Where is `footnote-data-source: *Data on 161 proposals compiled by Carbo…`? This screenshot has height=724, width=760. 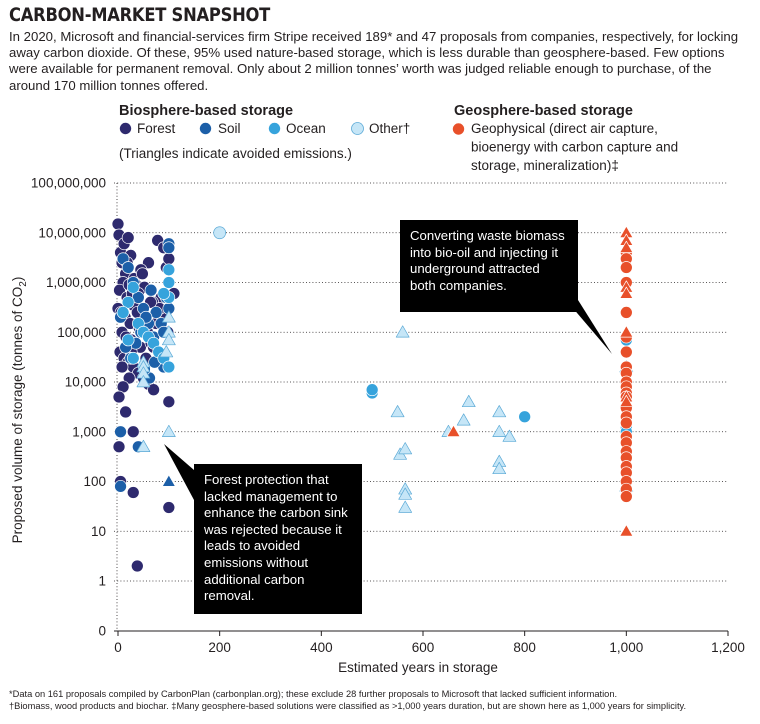 footnote-data-source: *Data on 161 proposals compiled by Carbo… is located at coordinates (313, 694).